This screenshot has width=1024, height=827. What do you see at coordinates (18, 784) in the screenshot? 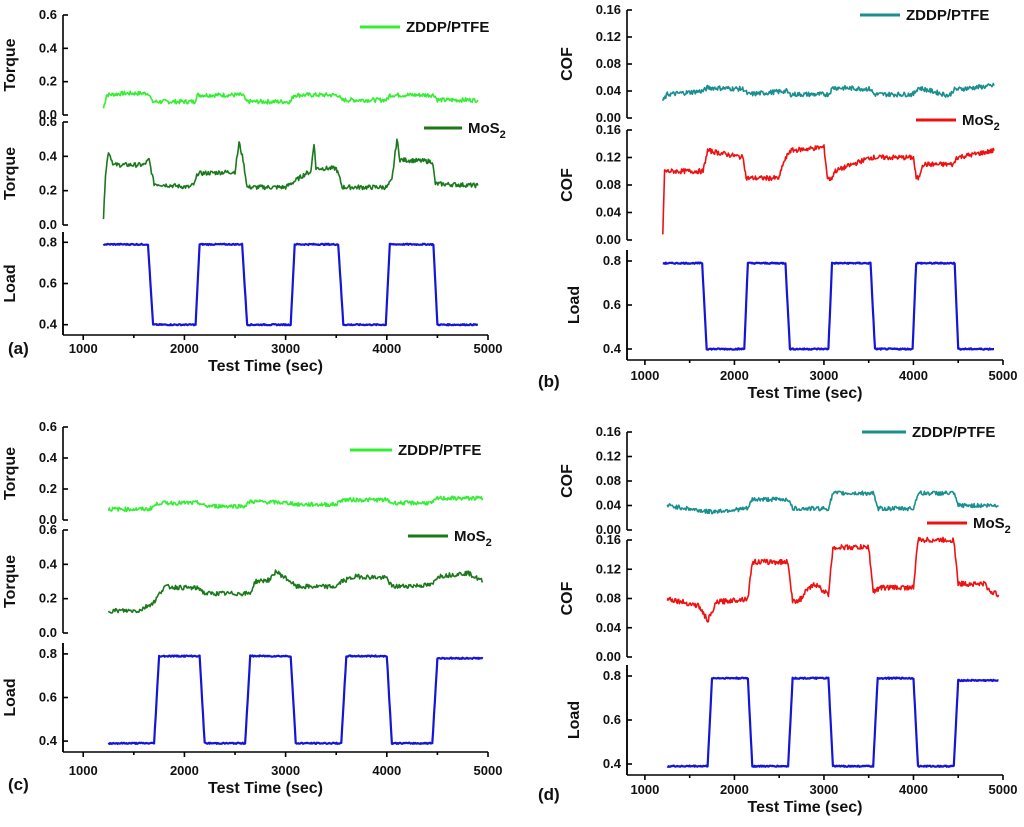
I see `panel-label: (c)` at bounding box center [18, 784].